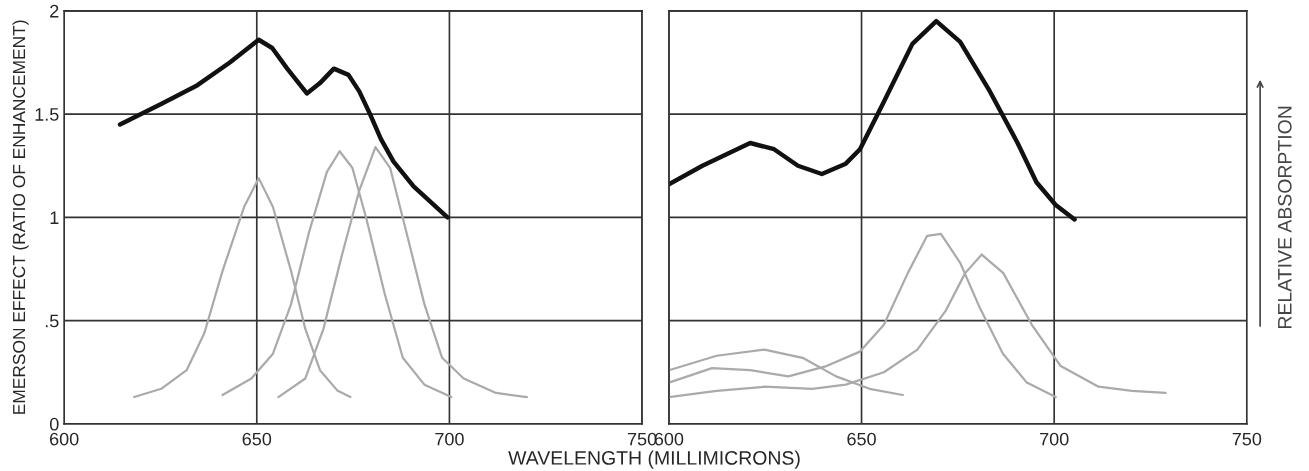 The image size is (1309, 471). What do you see at coordinates (54, 424) in the screenshot?
I see `y-tick-label: 0` at bounding box center [54, 424].